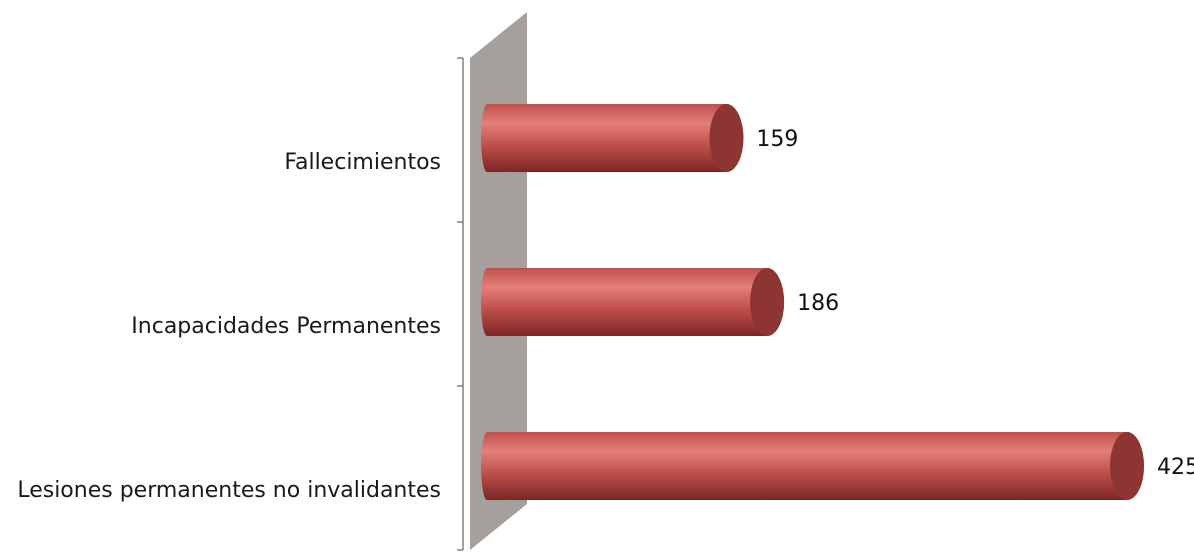 The width and height of the screenshot is (1194, 554). What do you see at coordinates (818, 303) in the screenshot?
I see `data-label: 186` at bounding box center [818, 303].